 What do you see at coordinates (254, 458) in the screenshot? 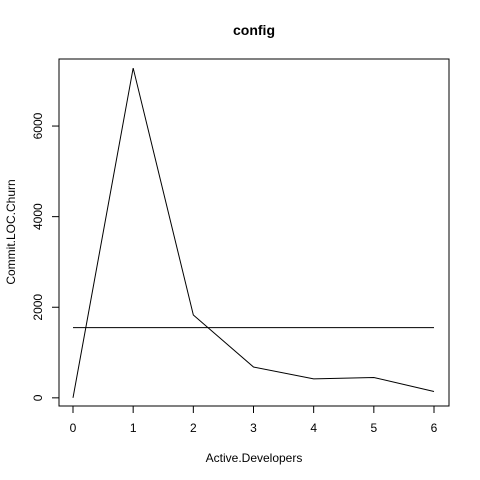
I see `x-axis-label: Active.Developers` at bounding box center [254, 458].